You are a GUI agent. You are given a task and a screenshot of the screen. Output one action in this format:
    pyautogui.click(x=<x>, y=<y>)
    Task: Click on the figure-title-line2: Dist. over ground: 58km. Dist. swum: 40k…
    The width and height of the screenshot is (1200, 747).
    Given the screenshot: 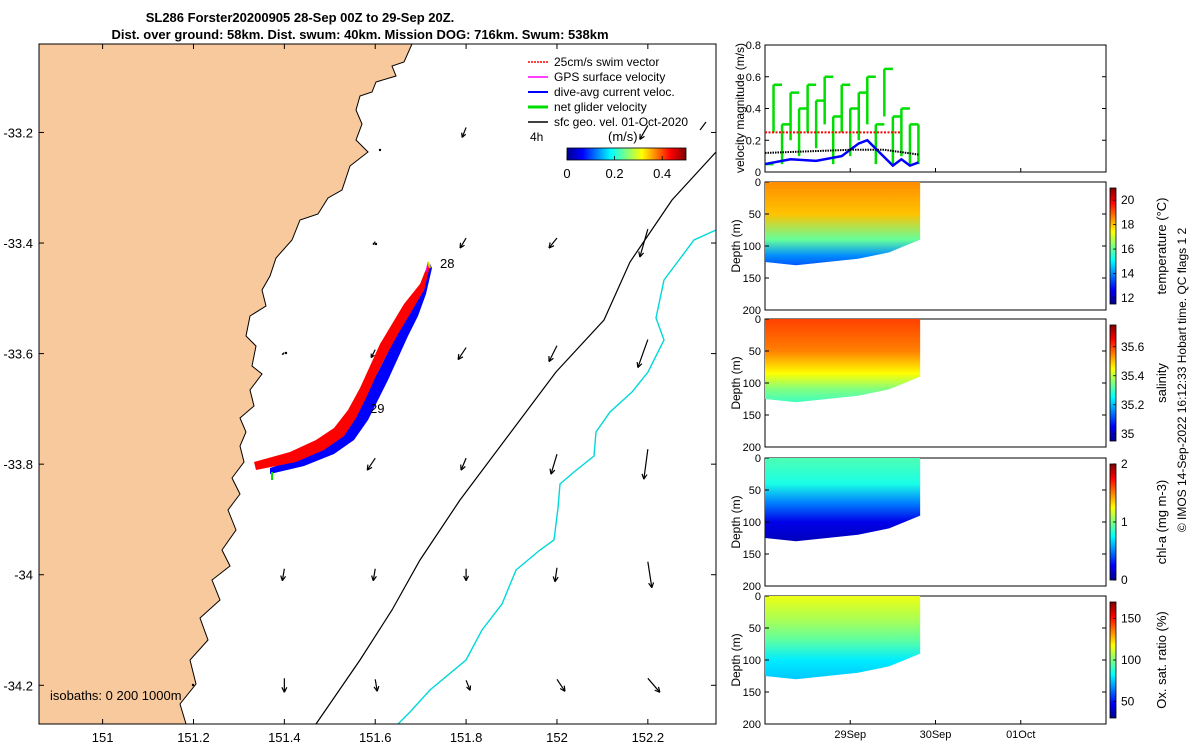 What is the action you would take?
    pyautogui.click(x=359, y=34)
    